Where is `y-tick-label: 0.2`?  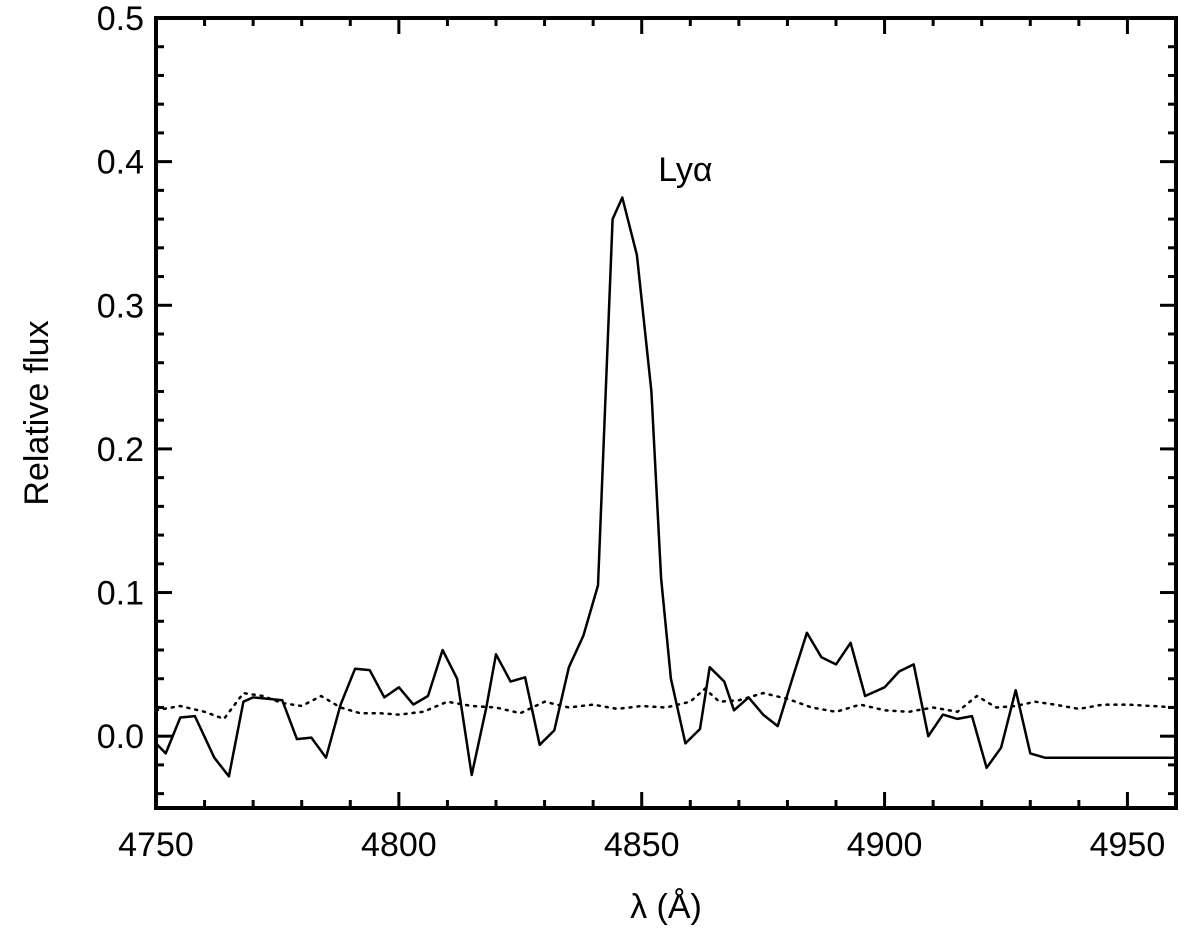
y-tick-label: 0.2 is located at coordinates (120, 450).